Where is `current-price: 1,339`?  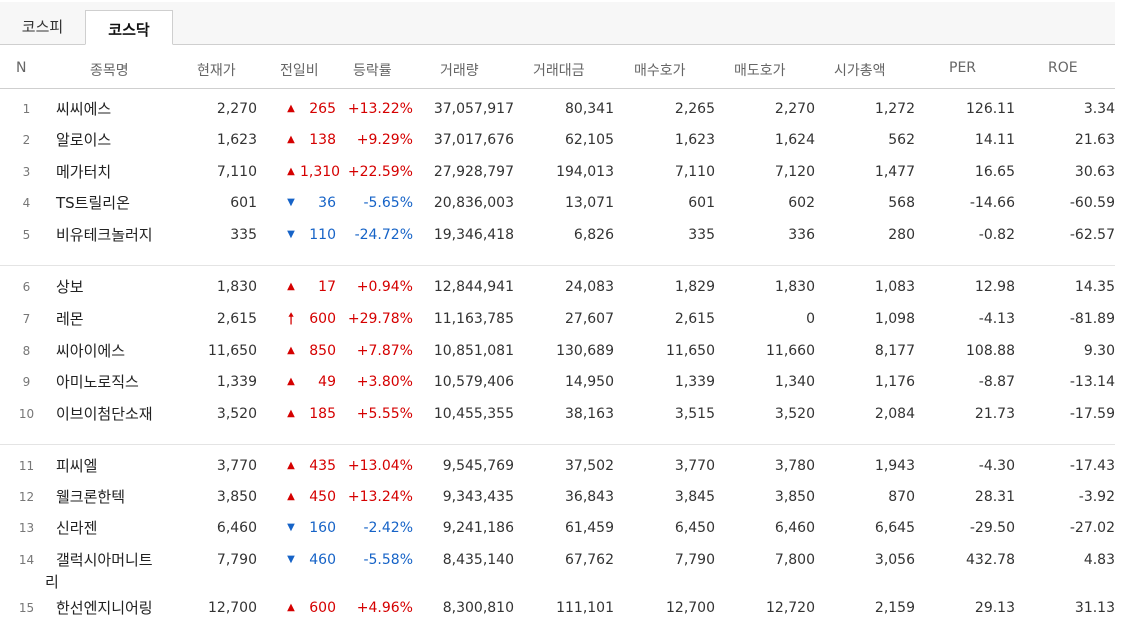 current-price: 1,339 is located at coordinates (236, 382).